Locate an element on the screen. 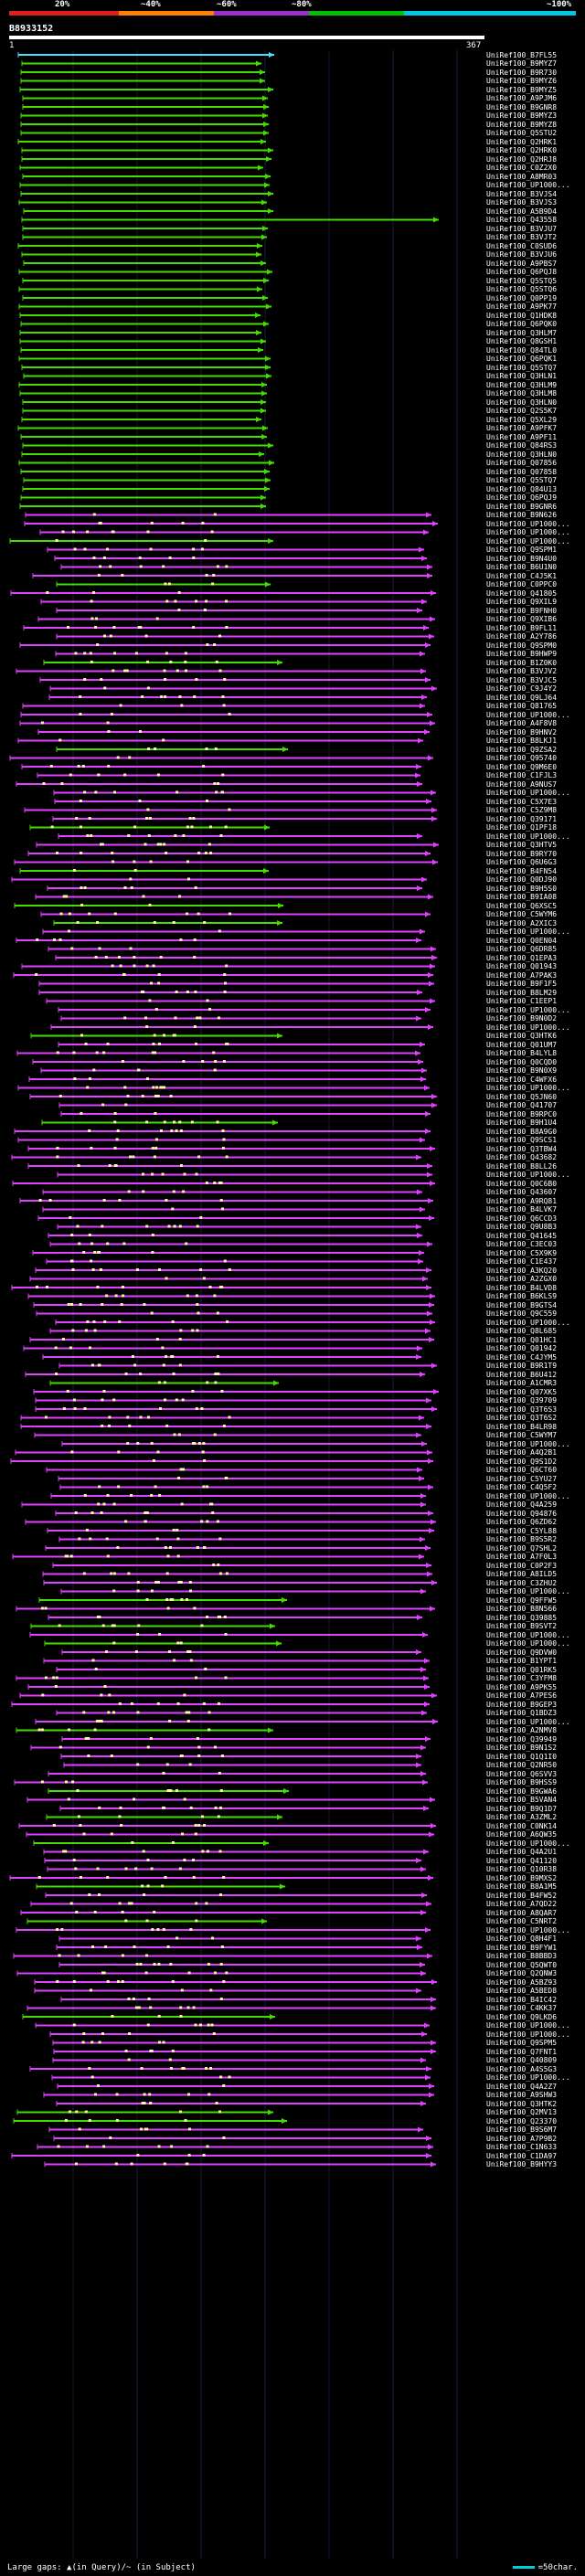 This screenshot has width=585, height=2576. hit-name: UniRef100_Q9M6E0 is located at coordinates (522, 766).